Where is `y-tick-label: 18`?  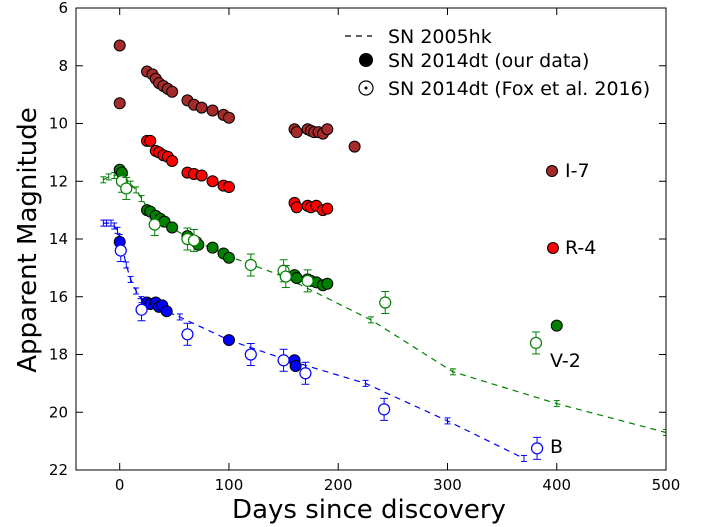
y-tick-label: 18 is located at coordinates (58, 355).